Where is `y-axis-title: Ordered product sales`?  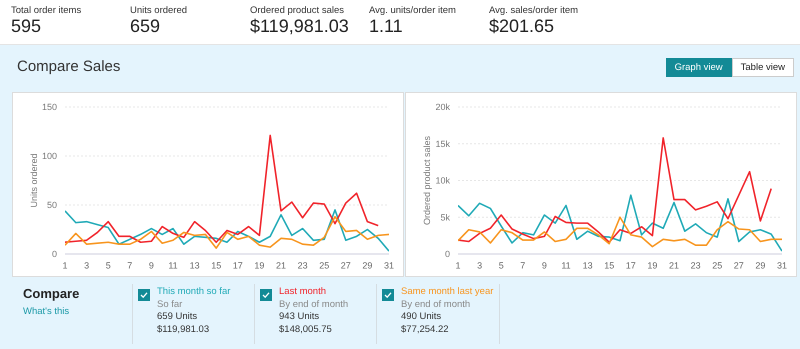
y-axis-title: Ordered product sales is located at coordinates (427, 180).